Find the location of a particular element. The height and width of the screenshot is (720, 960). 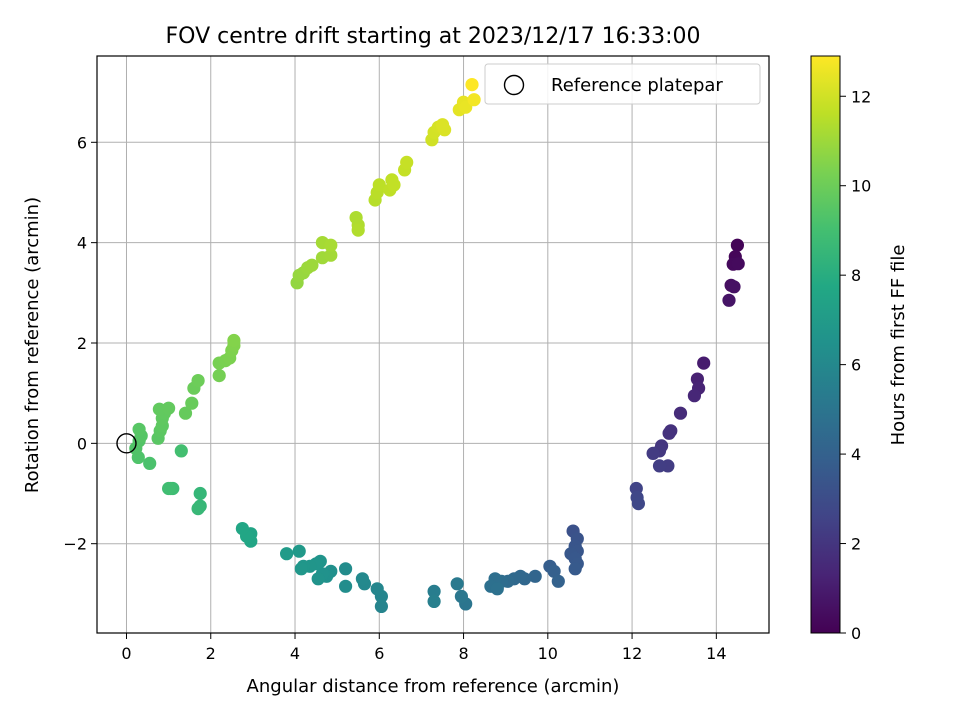

colorbar-tick-label: 2 is located at coordinates (856, 544).